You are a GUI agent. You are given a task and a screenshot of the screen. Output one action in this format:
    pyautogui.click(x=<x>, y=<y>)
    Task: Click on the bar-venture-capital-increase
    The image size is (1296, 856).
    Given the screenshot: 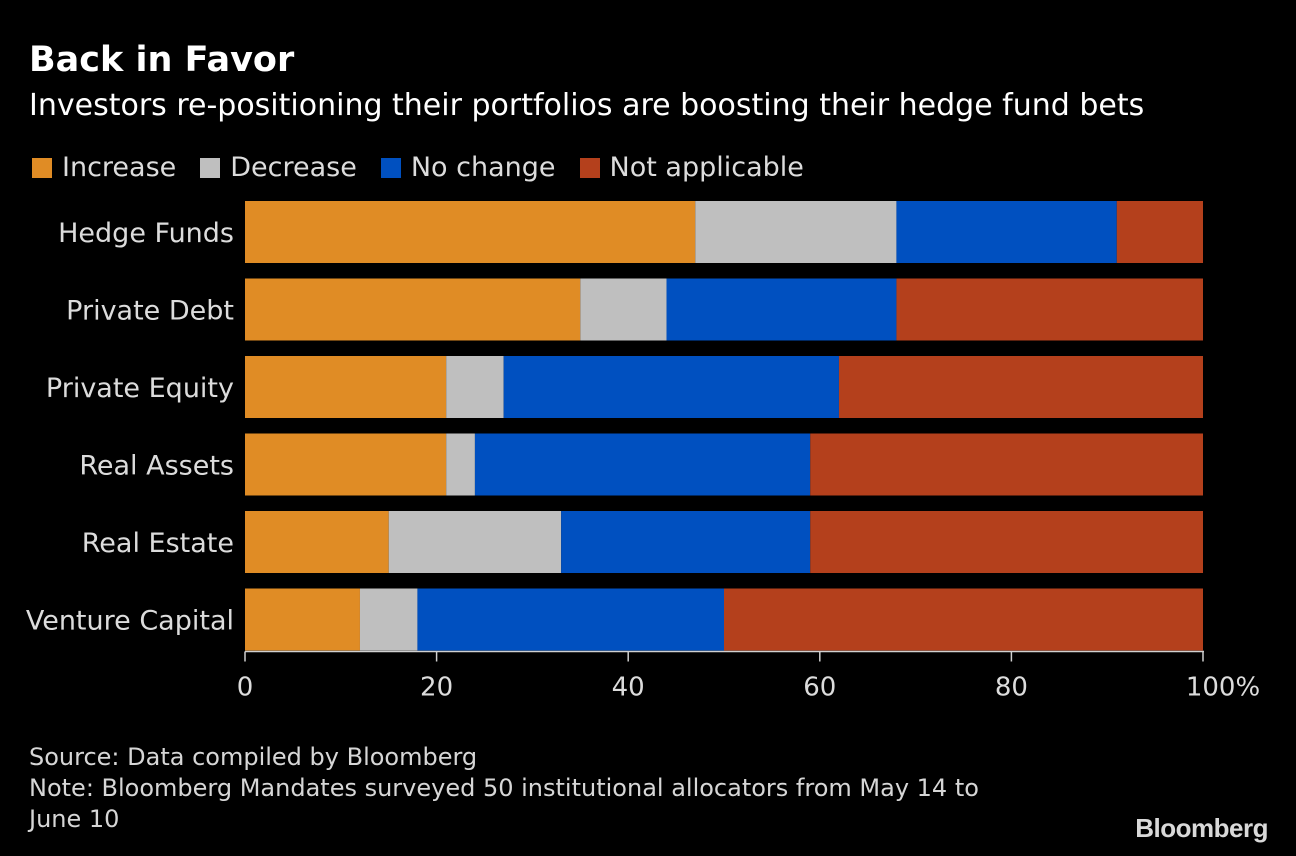 What is the action you would take?
    pyautogui.click(x=302, y=619)
    